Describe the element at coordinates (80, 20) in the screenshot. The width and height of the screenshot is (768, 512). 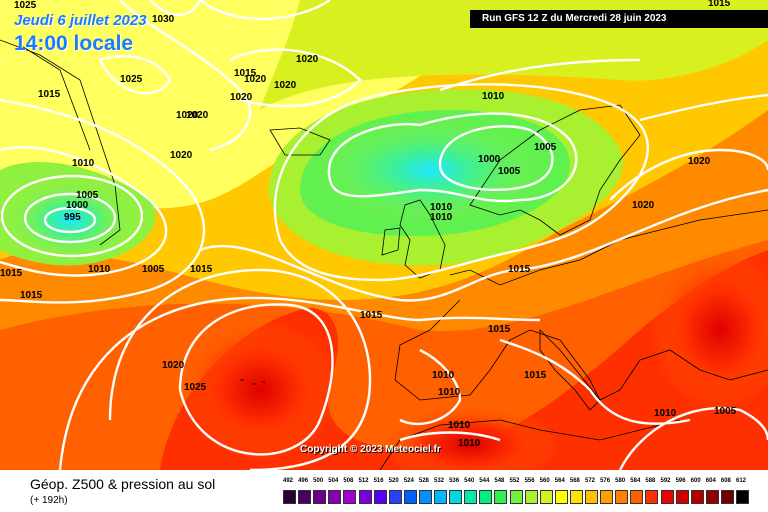
I see `forecast-date: Jeudi 6 juillet 2023` at that location.